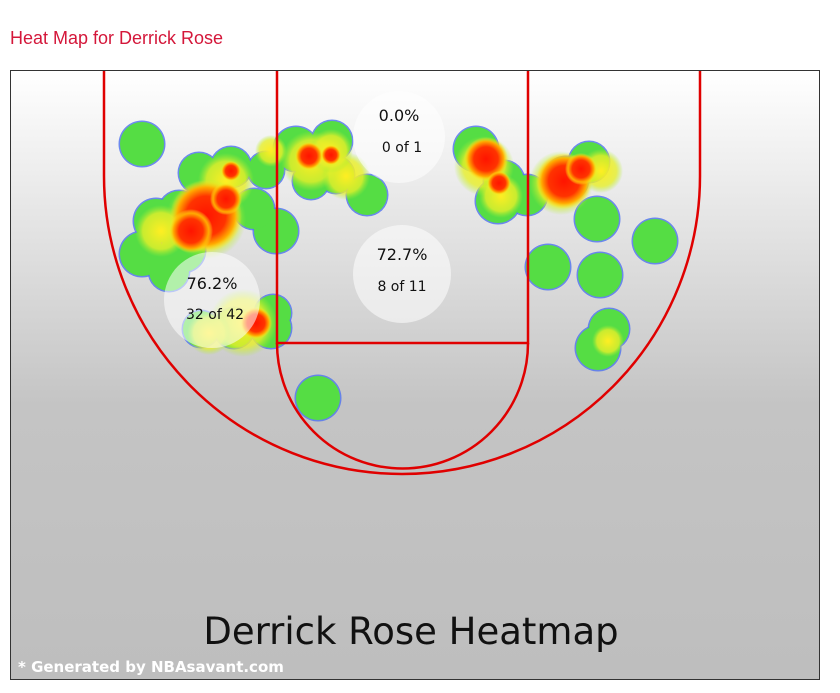 The height and width of the screenshot is (693, 840). I want to click on zone-labels: 0.0% 0 of 1 72.7% 8 of 11 76.2% 32 of 42, so click(307, 219).